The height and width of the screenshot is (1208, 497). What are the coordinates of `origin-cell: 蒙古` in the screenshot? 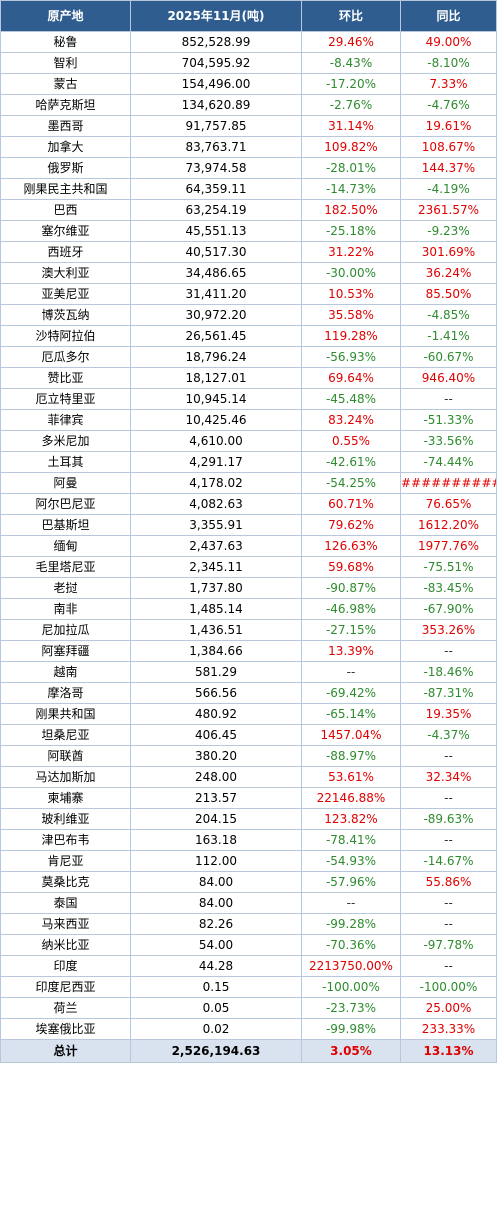 It's located at (65, 84).